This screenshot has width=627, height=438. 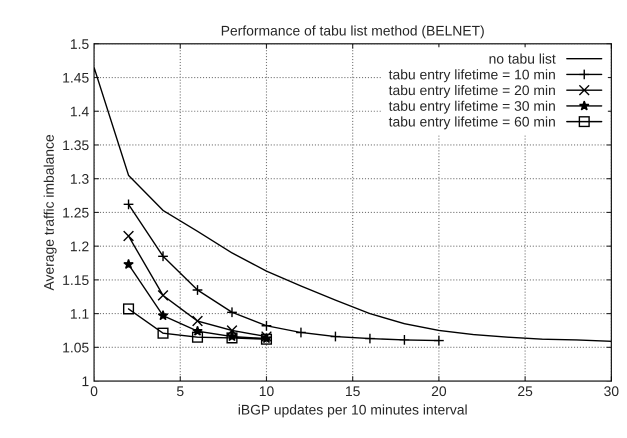 I want to click on x-tick-label: 25, so click(x=525, y=391).